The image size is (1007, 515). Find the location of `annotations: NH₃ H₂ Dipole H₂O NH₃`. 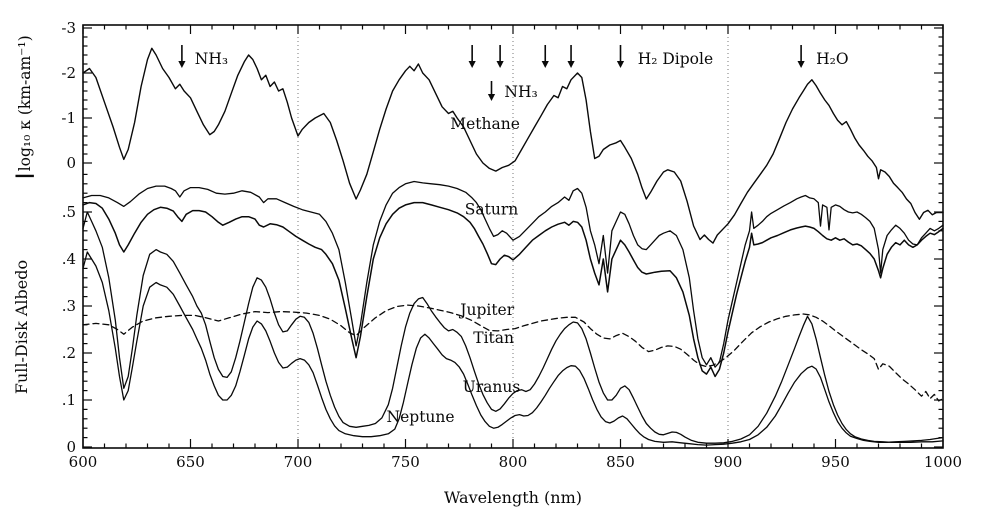

annotations: NH₃ H₂ Dipole H₂O NH₃ is located at coordinates (513, 73).